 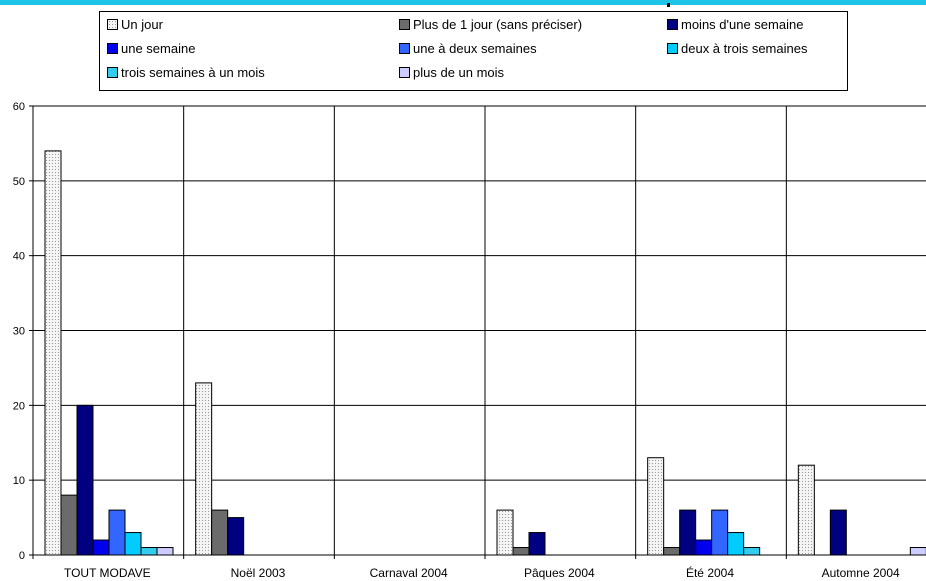 I want to click on legend-item: plus de un mois, so click(x=451, y=72).